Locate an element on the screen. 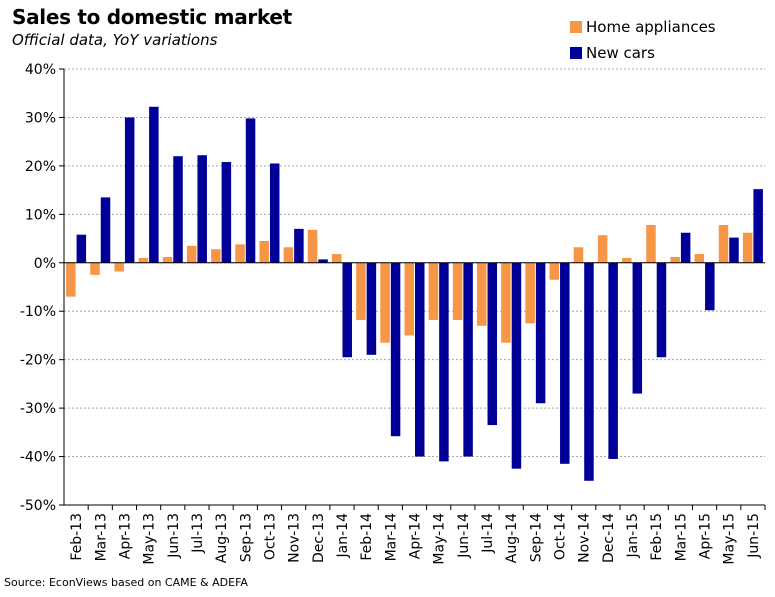  x-tick-label: Mar-13 is located at coordinates (101, 537).